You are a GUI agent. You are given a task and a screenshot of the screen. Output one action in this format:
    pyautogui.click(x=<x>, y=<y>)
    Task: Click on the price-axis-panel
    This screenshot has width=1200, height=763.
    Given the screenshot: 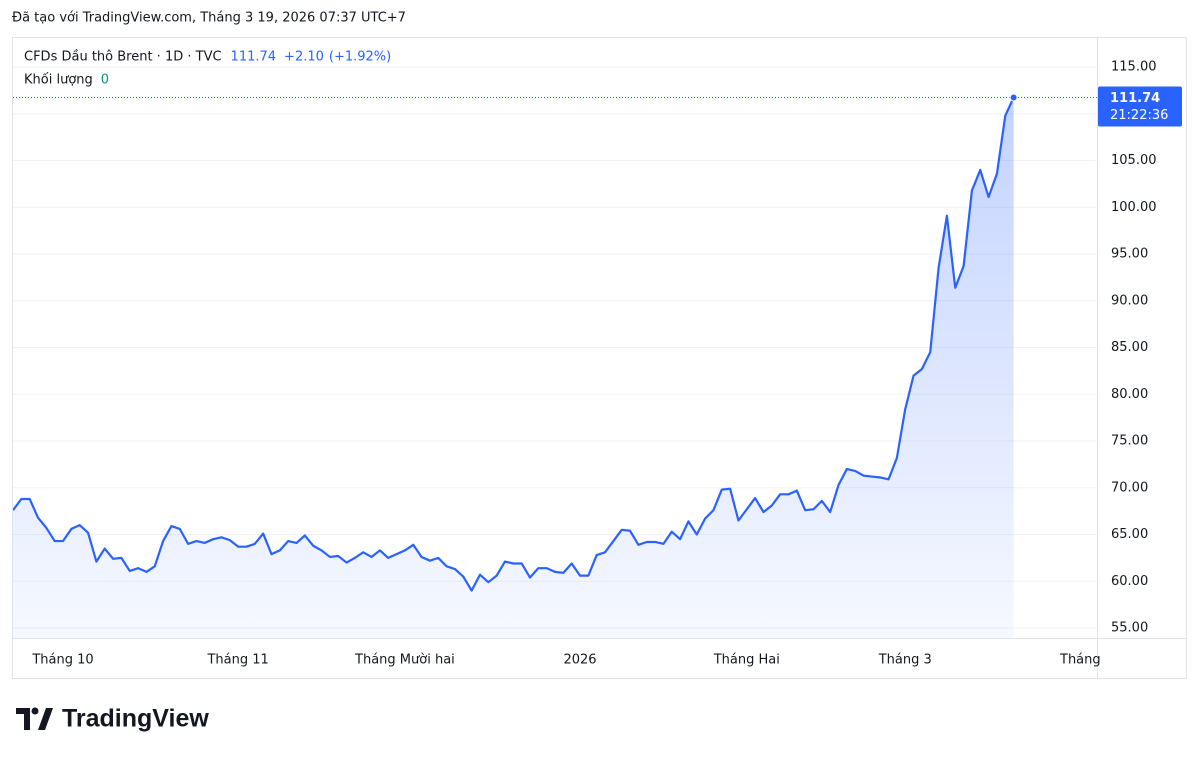 What is the action you would take?
    pyautogui.click(x=1141, y=358)
    